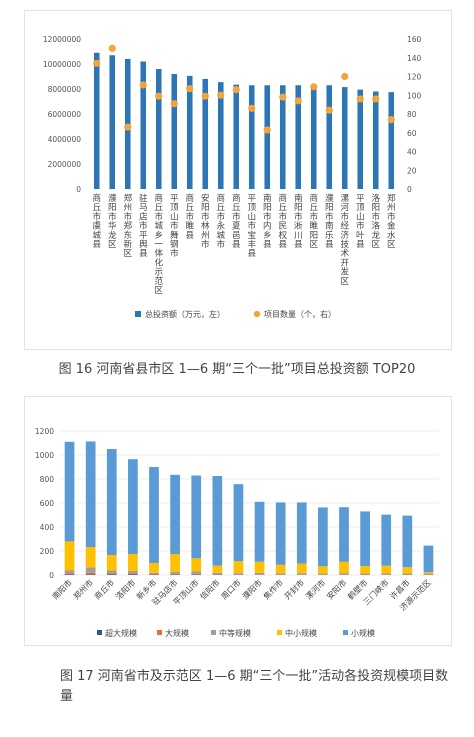 The height and width of the screenshot is (737, 474). I want to click on x-category-label: 商丘市民权县, so click(282, 221).